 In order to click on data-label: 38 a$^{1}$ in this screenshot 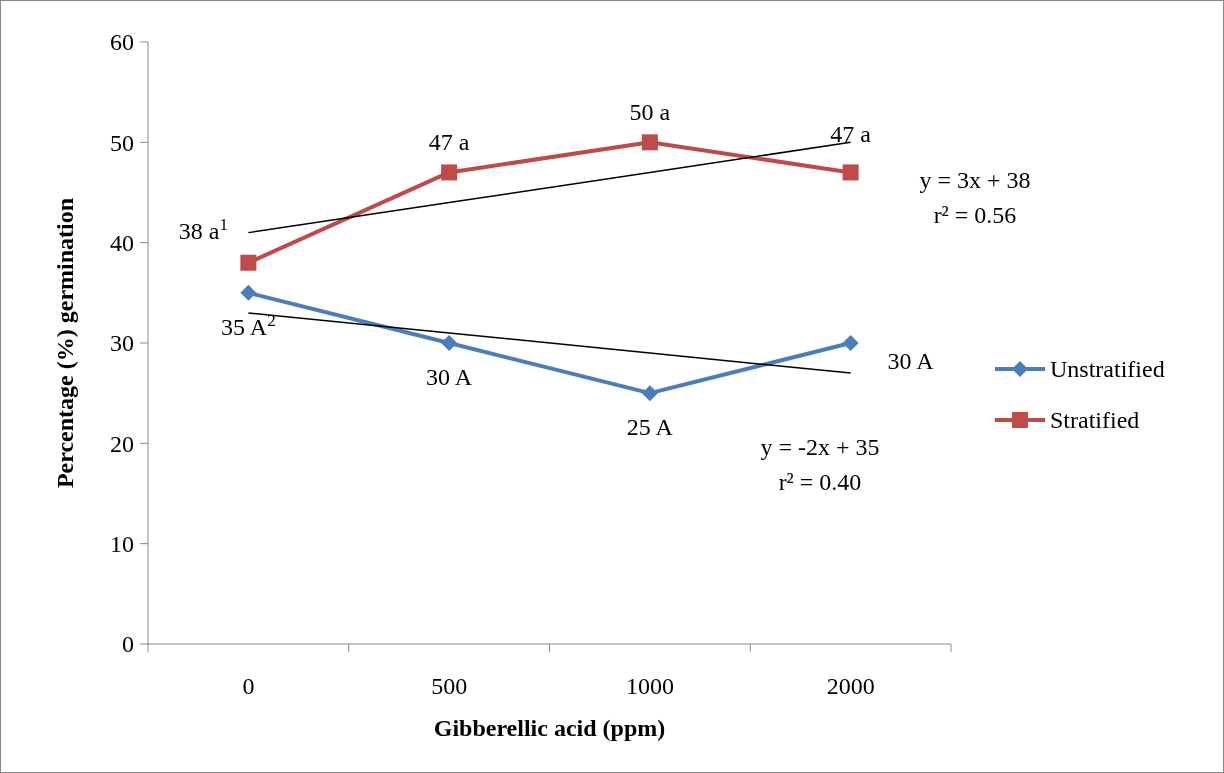, I will do `click(203, 229)`.